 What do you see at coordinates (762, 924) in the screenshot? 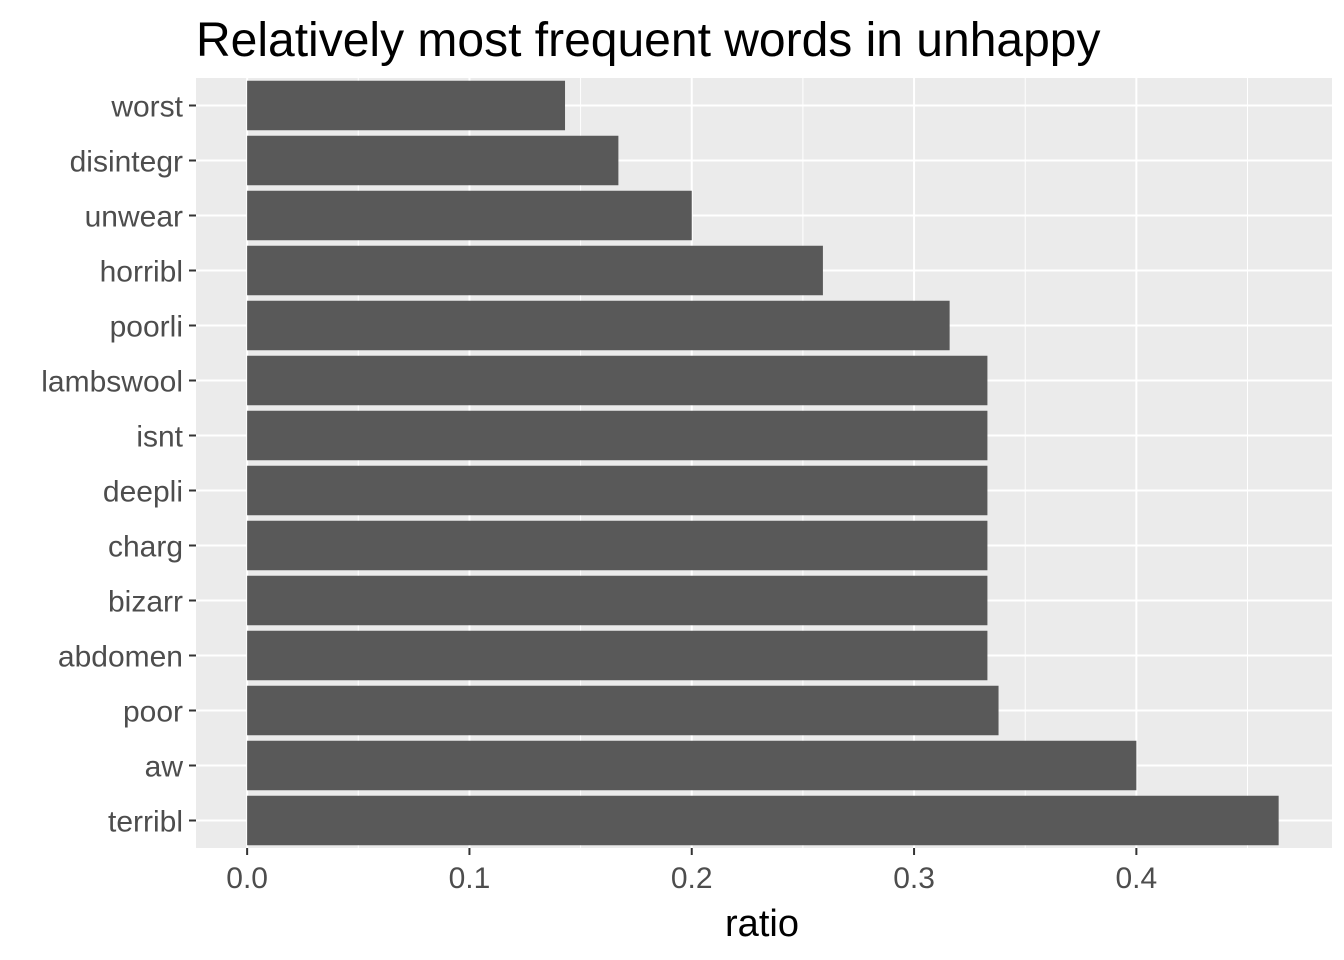
I see `x-axis-label: ratio` at bounding box center [762, 924].